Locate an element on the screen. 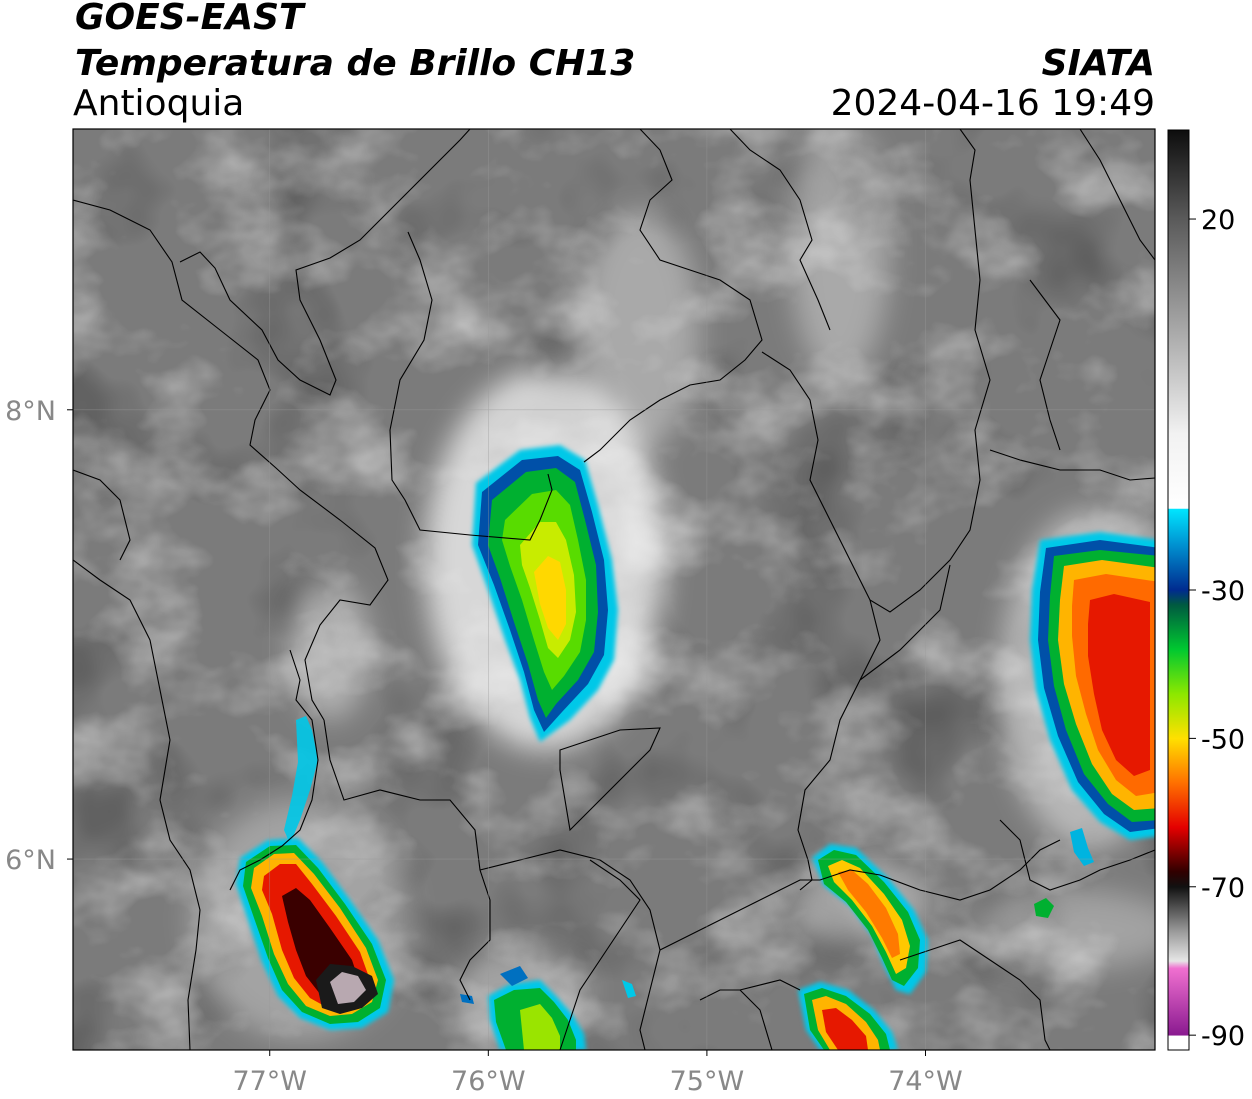 The height and width of the screenshot is (1099, 1252). coastal-cell is located at coordinates (301, 780).